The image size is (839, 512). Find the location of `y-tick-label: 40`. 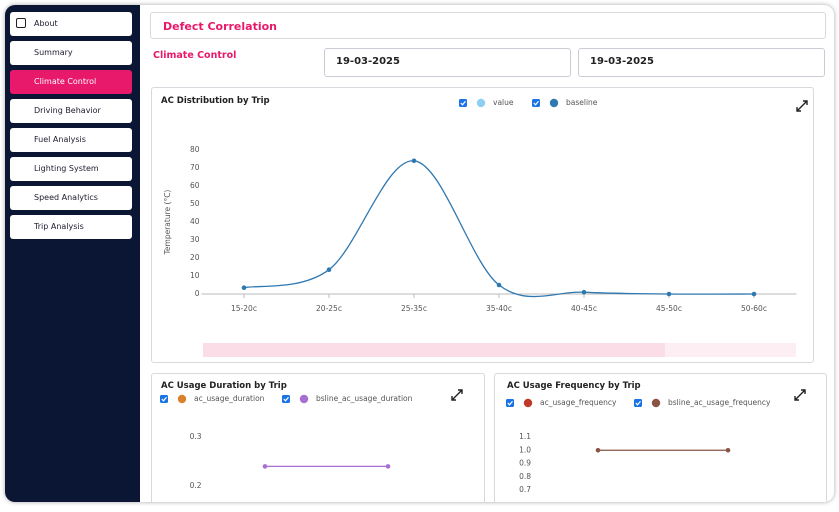

y-tick-label: 40 is located at coordinates (195, 221).